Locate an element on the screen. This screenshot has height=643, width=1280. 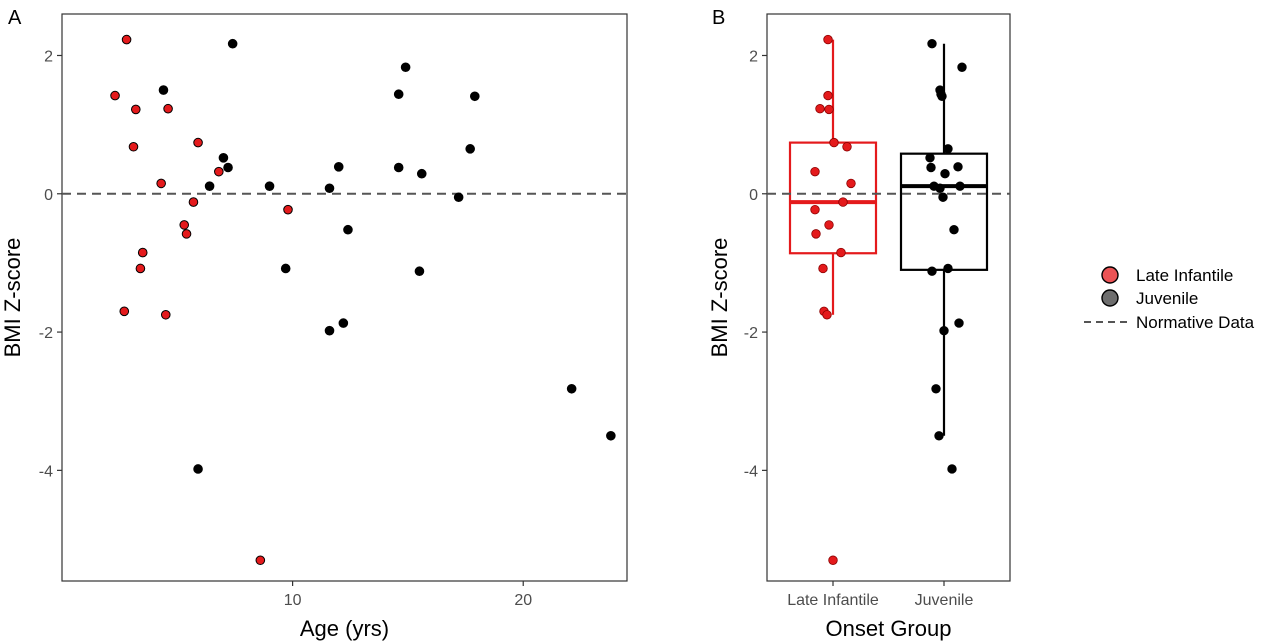
panel-b-x-axis-title: Onset Group is located at coordinates (889, 628).